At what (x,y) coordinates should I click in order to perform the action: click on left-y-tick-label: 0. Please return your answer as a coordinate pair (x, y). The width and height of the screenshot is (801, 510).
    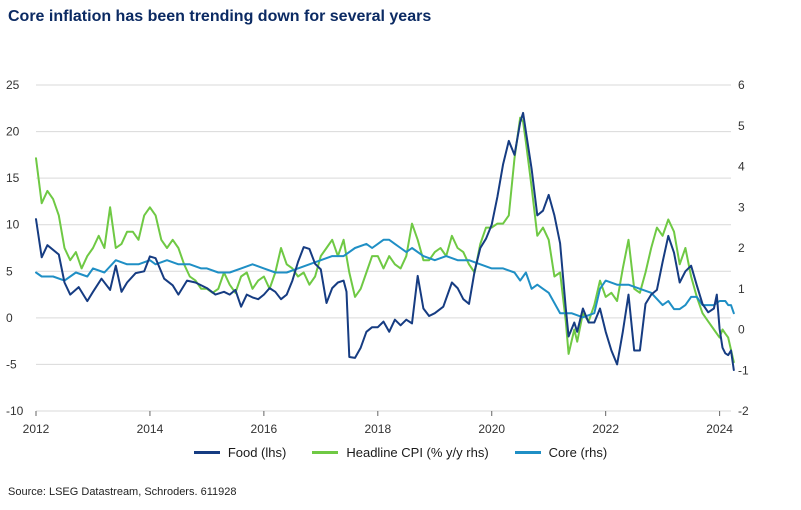
    Looking at the image, I should click on (9, 318).